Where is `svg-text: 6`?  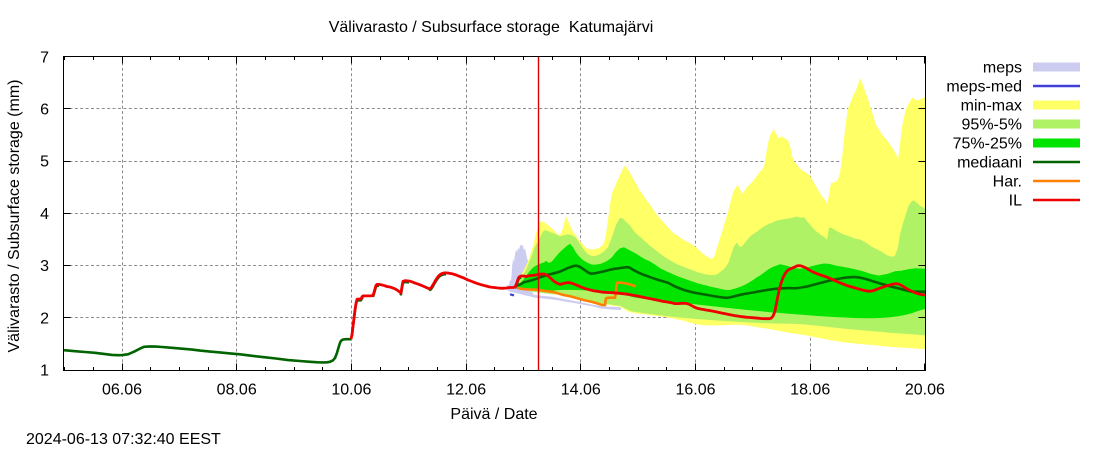 svg-text: 6 is located at coordinates (44, 110).